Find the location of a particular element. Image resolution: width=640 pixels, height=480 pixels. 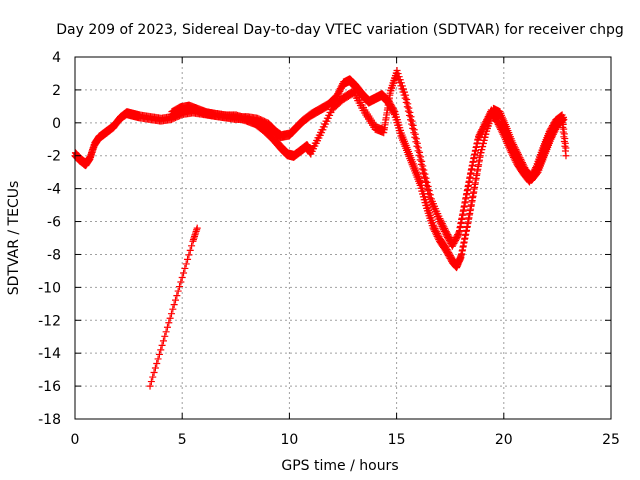

y-tick-label: -12 is located at coordinates (49, 321).